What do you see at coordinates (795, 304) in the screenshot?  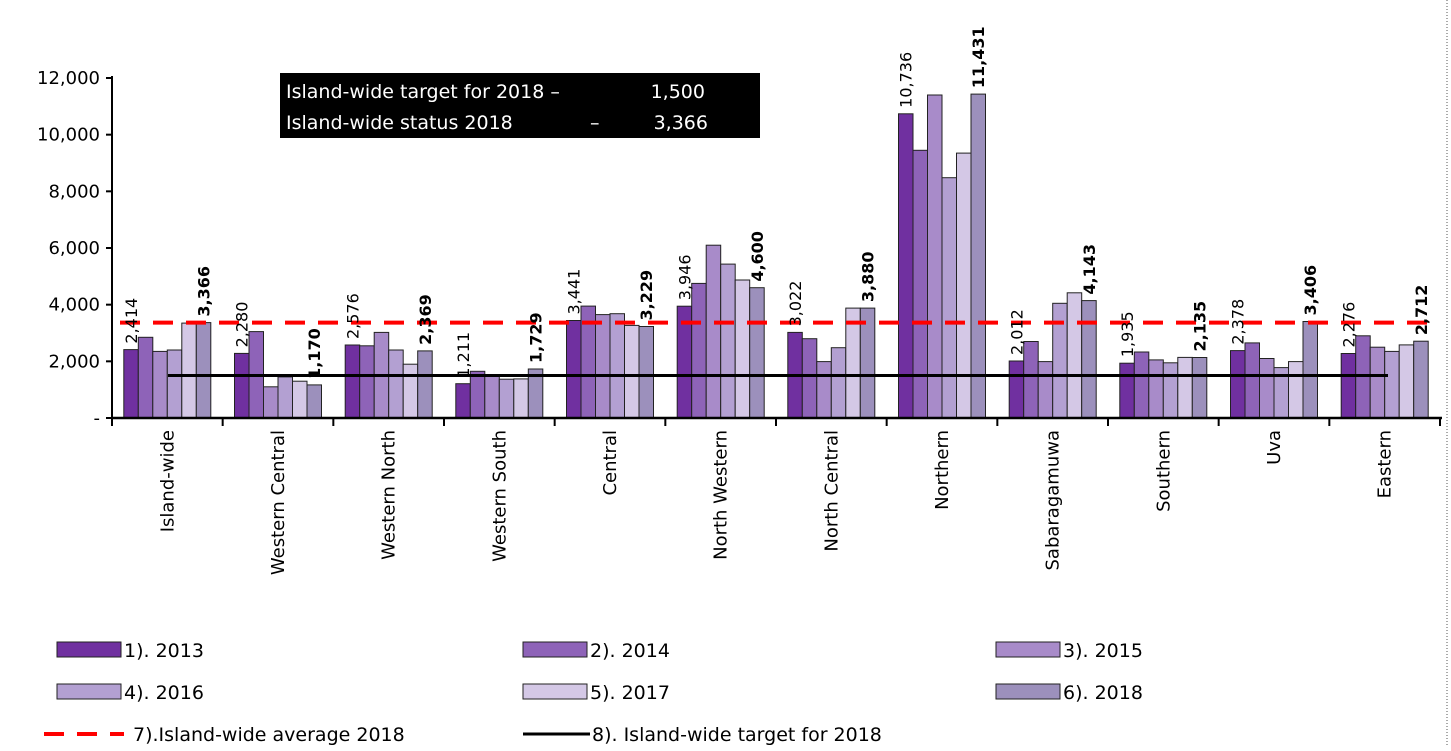 I see `data-label-2013-7: 3,022` at bounding box center [795, 304].